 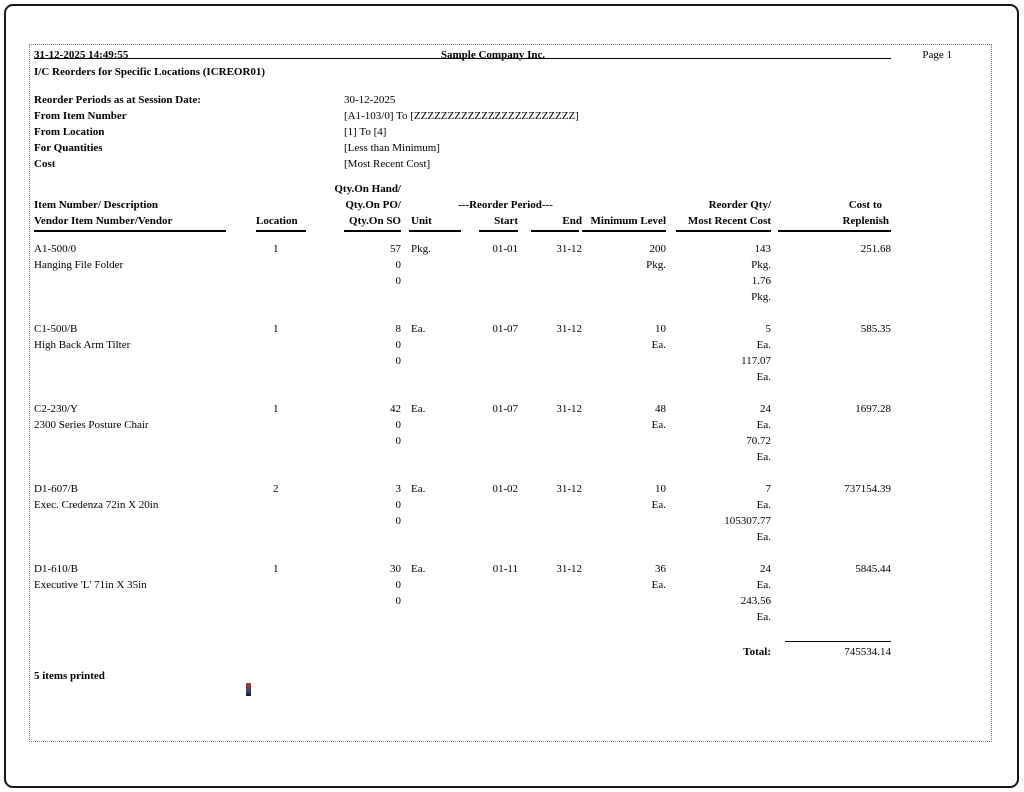 I want to click on col-header-most-recent-cost: Most Recent Cost, so click(x=729, y=221).